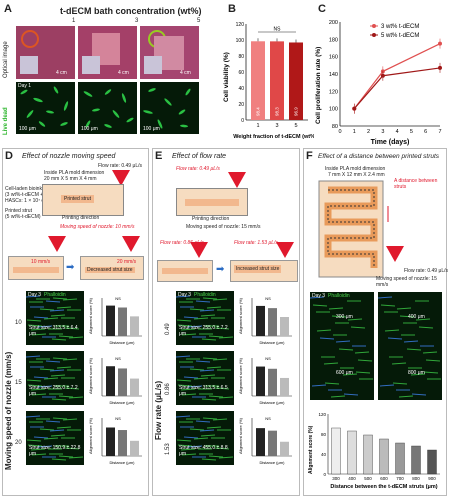 This screenshot has width=449, height=498. Describe the element at coordinates (277, 111) in the screenshot. I see `b-bar-label: 98.3` at that location.